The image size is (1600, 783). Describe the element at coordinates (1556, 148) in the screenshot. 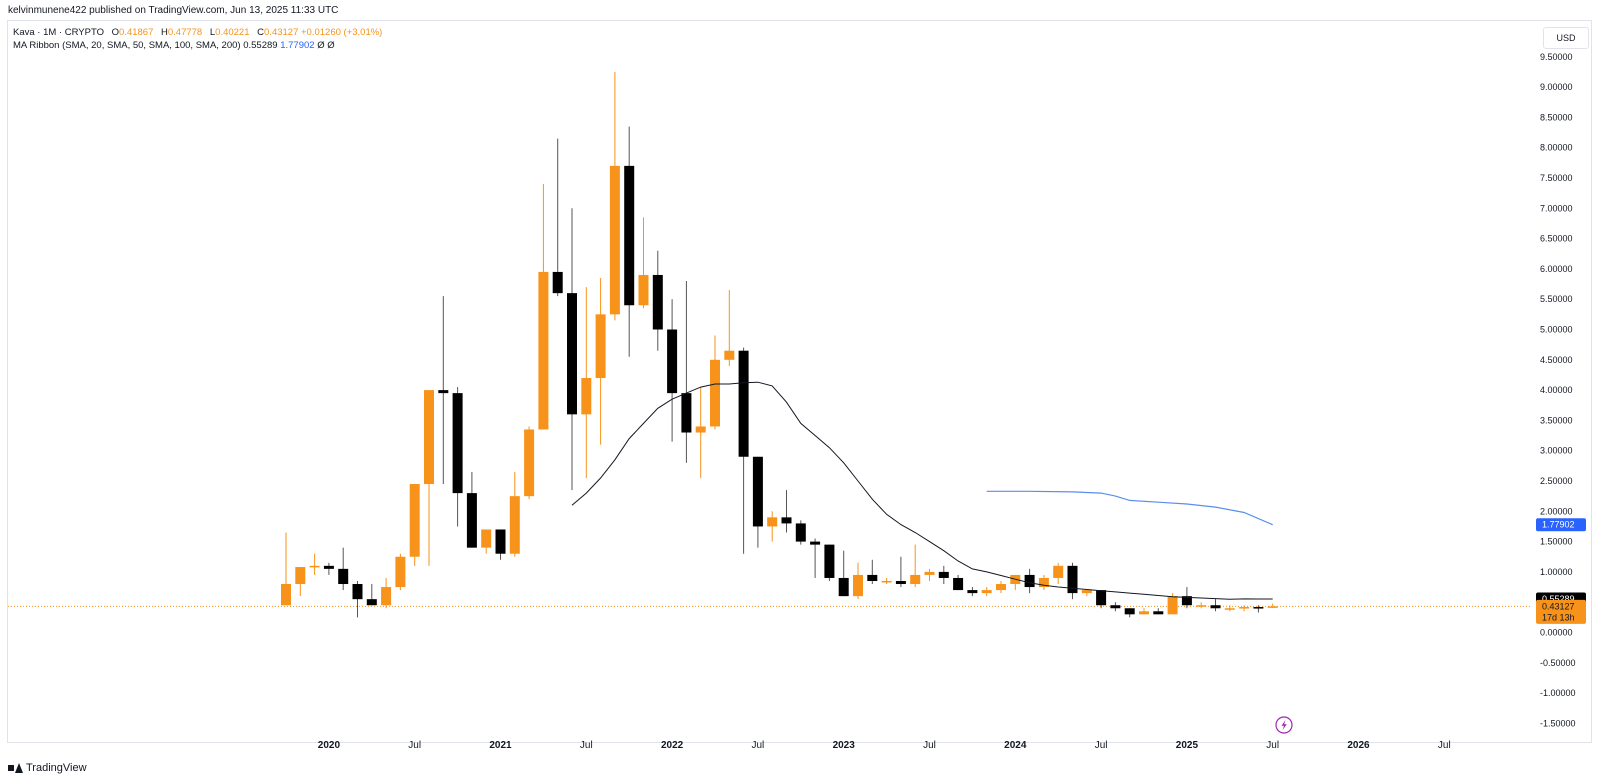

I see `y-tick-label: 8.00000` at that location.